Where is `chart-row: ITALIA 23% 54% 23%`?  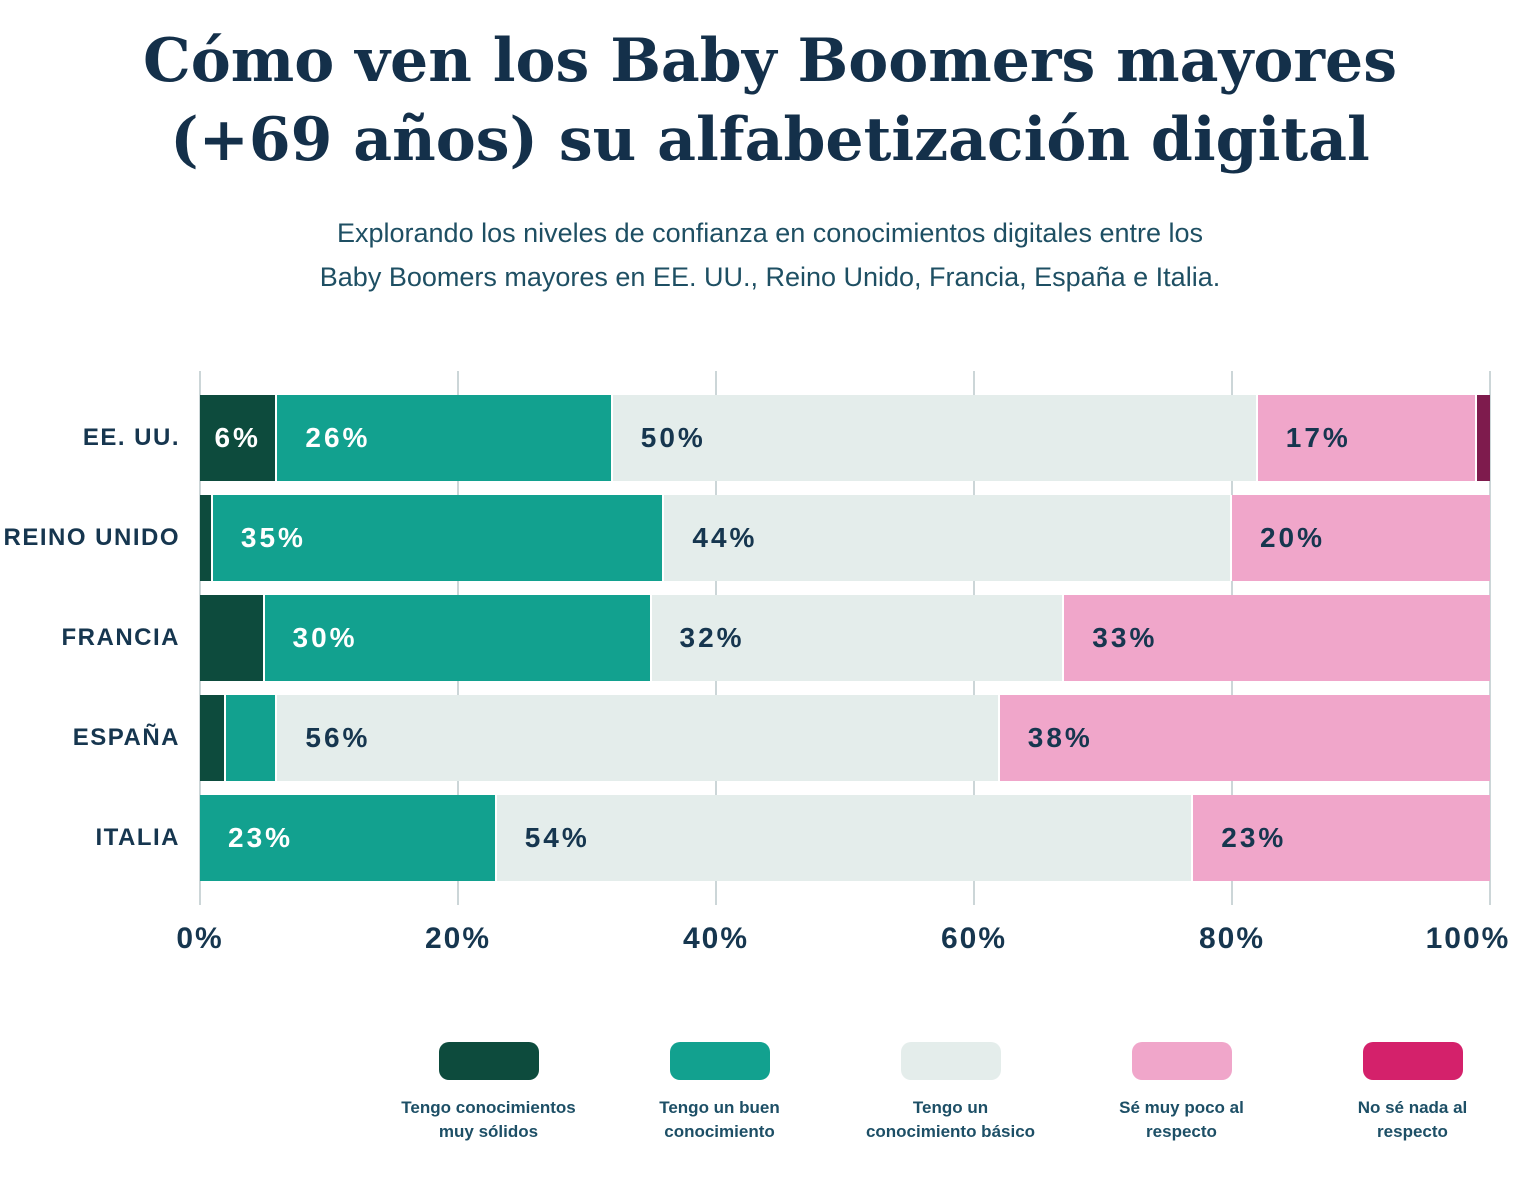 chart-row: ITALIA 23% 54% 23% is located at coordinates (792, 838).